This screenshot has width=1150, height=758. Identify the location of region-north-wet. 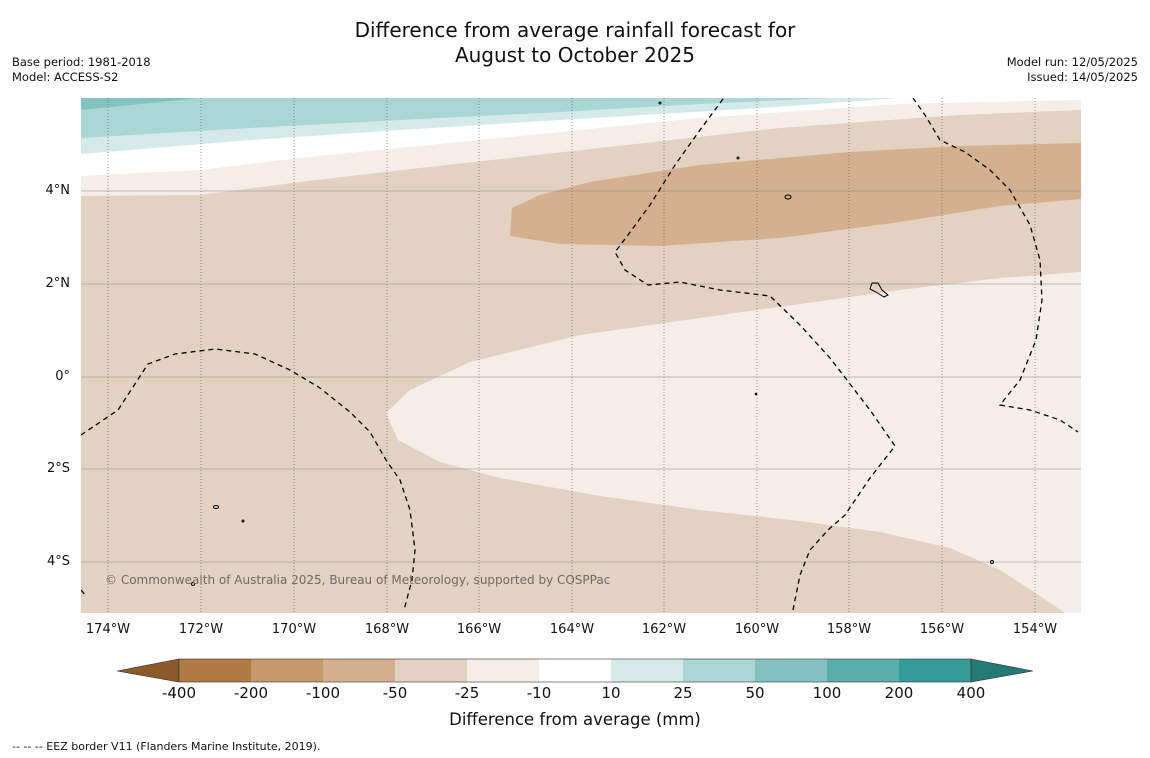
(455, 118).